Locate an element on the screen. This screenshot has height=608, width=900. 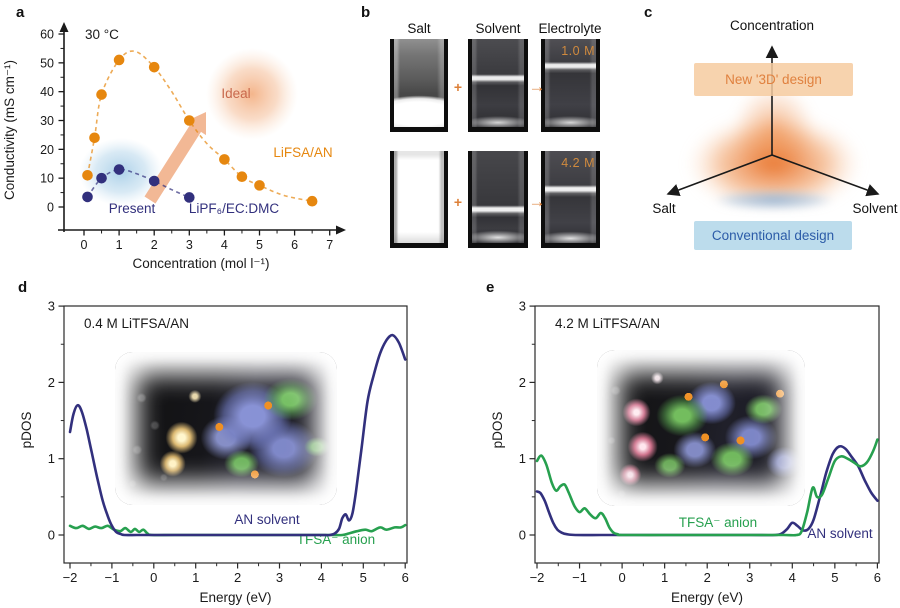
concentration-badge: 4.2 M is located at coordinates (578, 163).